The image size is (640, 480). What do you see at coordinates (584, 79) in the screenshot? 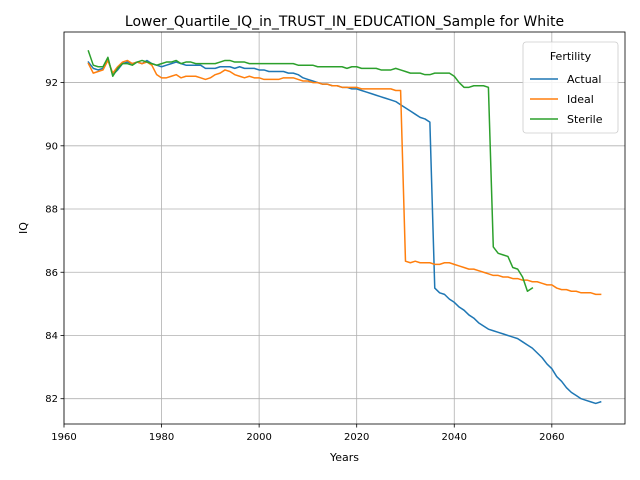
I see `legend-label-actual: Actual` at bounding box center [584, 79].